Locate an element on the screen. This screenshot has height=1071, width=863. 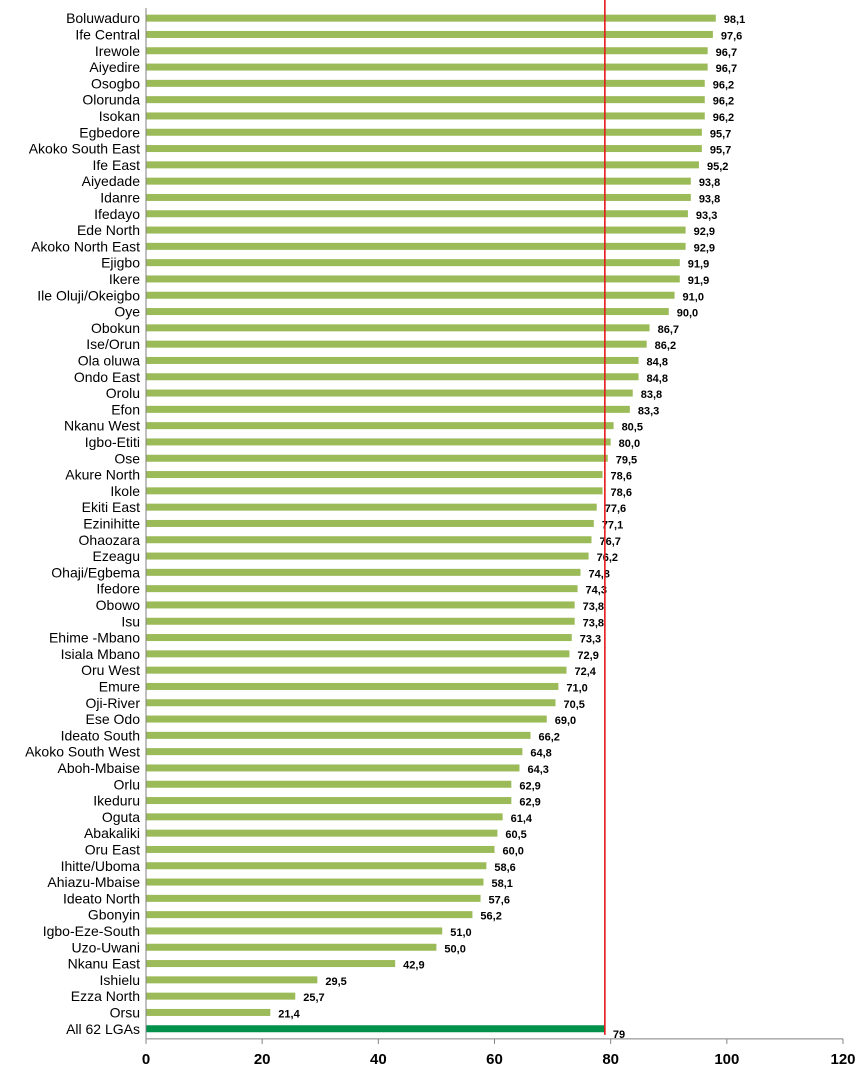
category-label-olorunda: Olorunda is located at coordinates (111, 100).